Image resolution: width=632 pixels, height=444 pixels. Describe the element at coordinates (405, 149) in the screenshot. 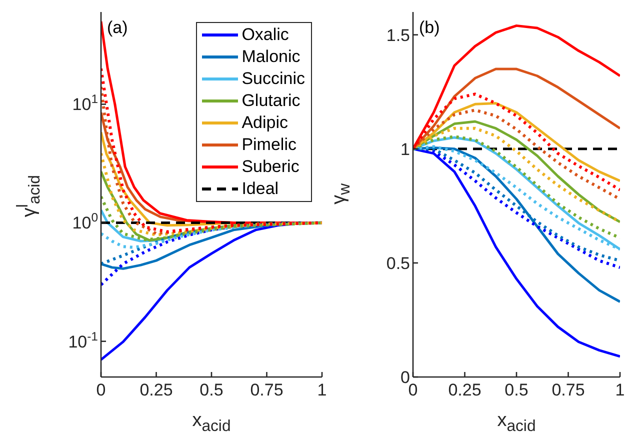

I see `y-tick-label: 1` at that location.